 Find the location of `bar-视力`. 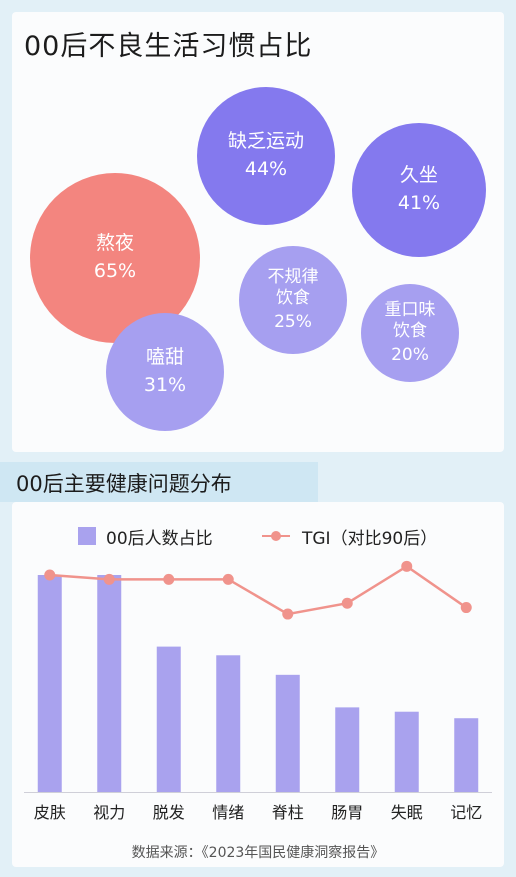

bar-视力 is located at coordinates (109, 683).